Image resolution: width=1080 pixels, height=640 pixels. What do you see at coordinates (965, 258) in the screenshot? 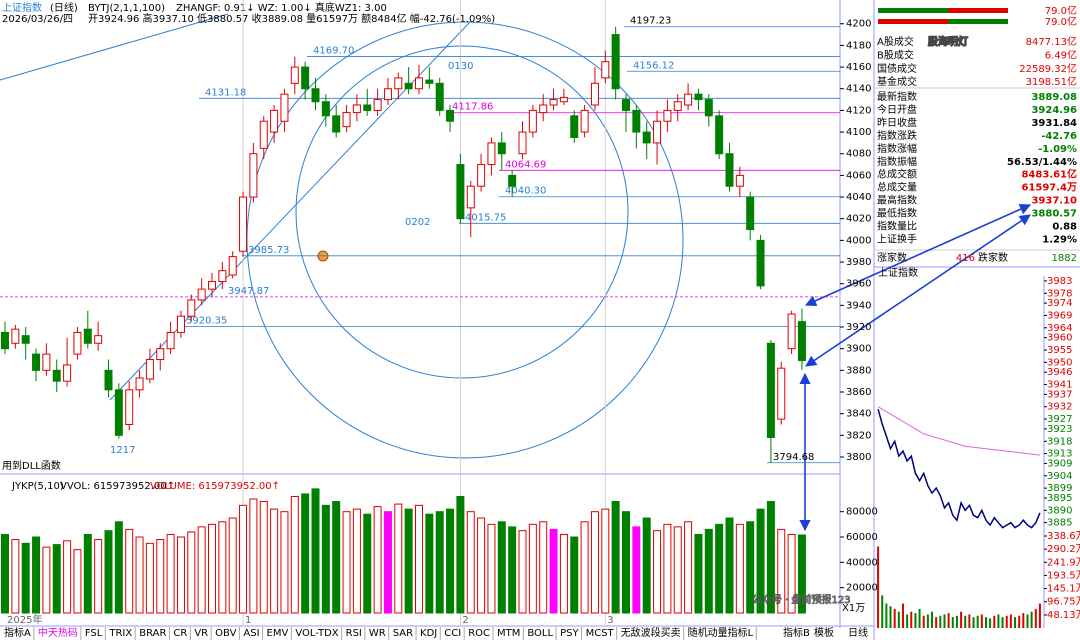
I see `advance-count: 416` at bounding box center [965, 258].